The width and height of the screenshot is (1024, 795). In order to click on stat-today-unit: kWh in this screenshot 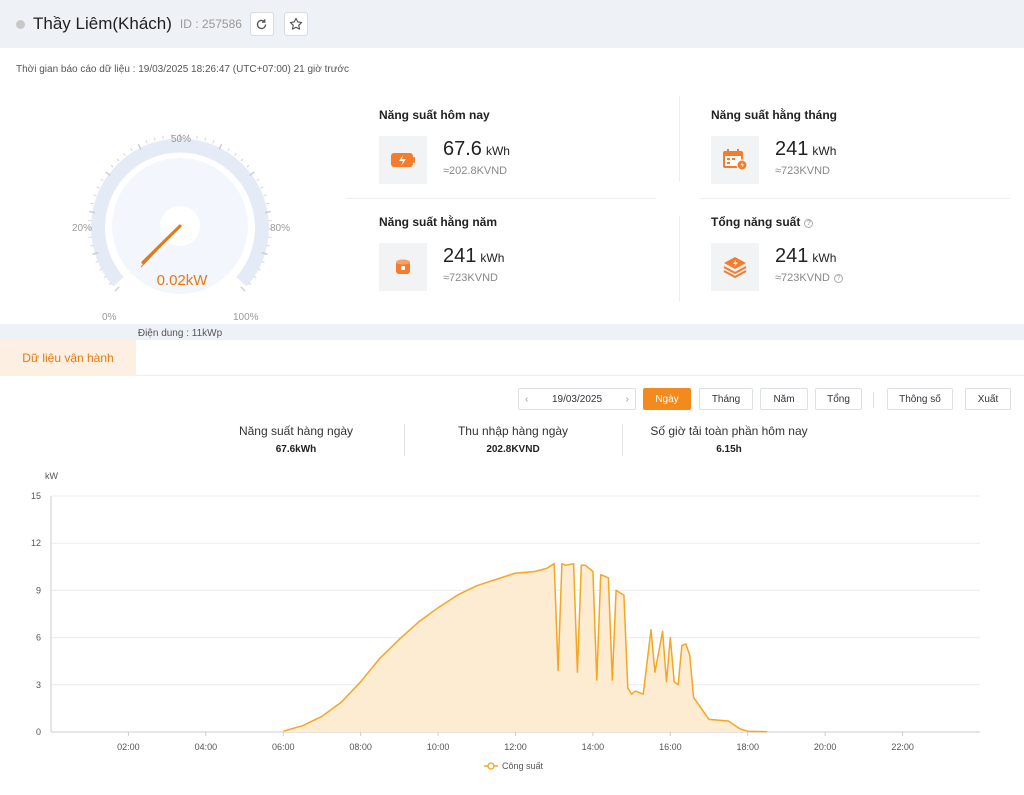, I will do `click(497, 151)`.